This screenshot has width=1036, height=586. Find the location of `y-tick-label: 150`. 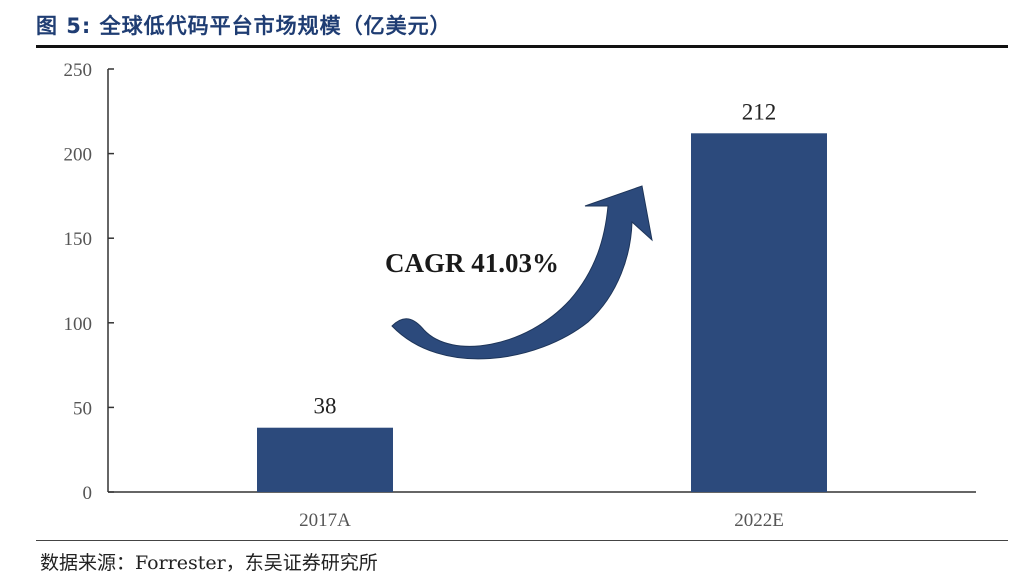

y-tick-label: 150 is located at coordinates (78, 239).